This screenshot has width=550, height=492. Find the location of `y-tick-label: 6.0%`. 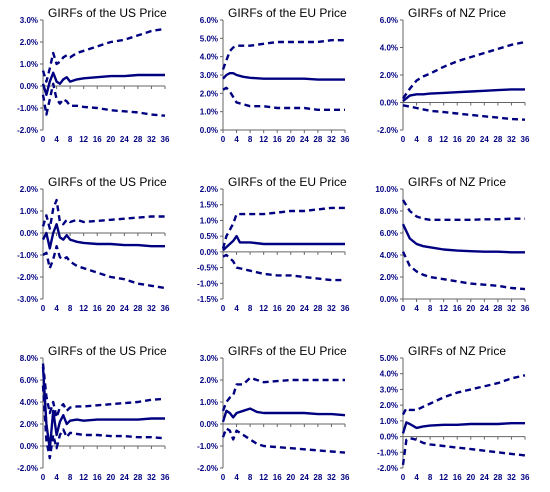

y-tick-label: 6.0% is located at coordinates (209, 20).